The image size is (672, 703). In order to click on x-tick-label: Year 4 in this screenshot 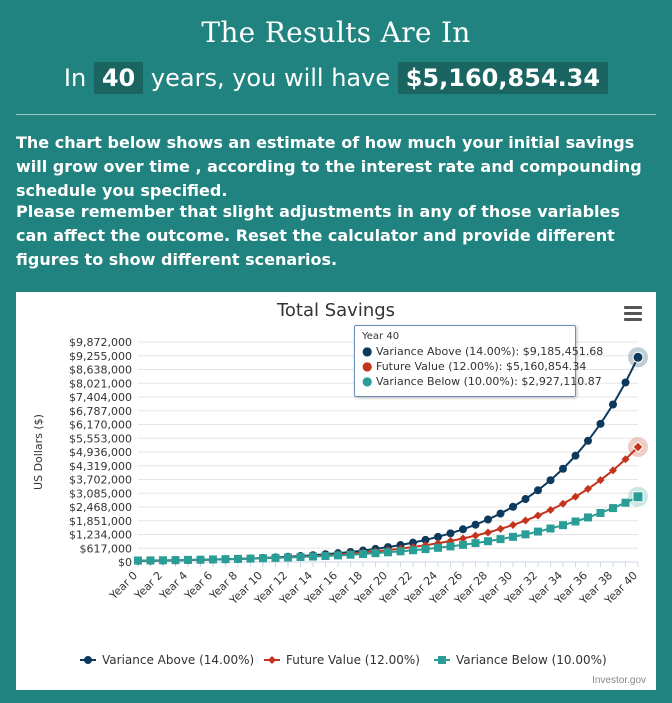, I will do `click(173, 586)`.